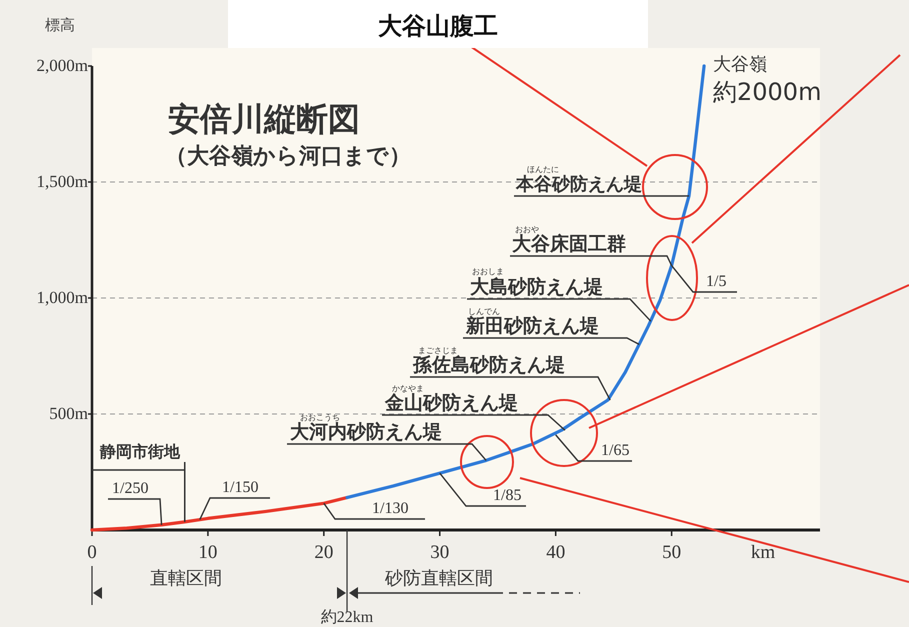  What do you see at coordinates (320, 417) in the screenshot?
I see `annotation: おおこうち` at bounding box center [320, 417].